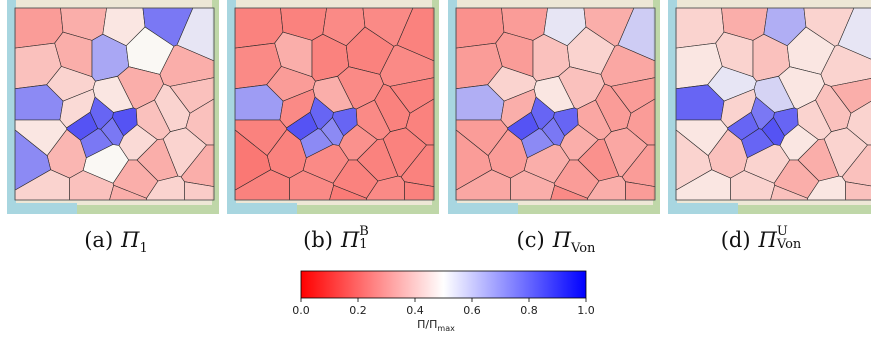 The width and height of the screenshot is (871, 338). What do you see at coordinates (318, 240) in the screenshot?
I see `caption-b-label: (b)` at bounding box center [318, 240].